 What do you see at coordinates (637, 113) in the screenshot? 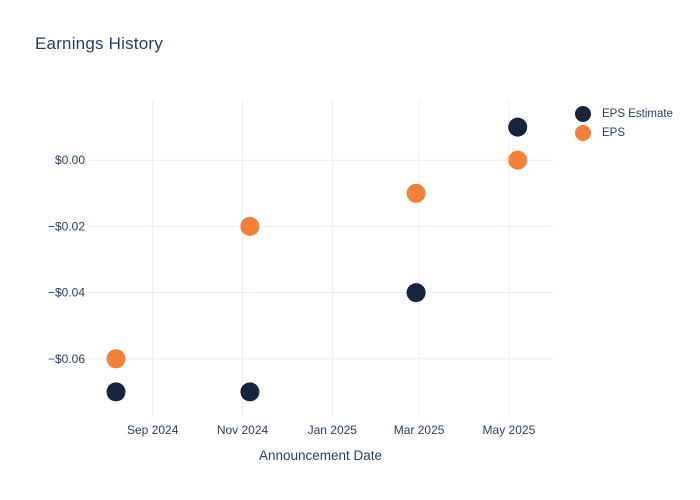
I see `legend-label-eps-estimate: EPS Estimate` at bounding box center [637, 113].